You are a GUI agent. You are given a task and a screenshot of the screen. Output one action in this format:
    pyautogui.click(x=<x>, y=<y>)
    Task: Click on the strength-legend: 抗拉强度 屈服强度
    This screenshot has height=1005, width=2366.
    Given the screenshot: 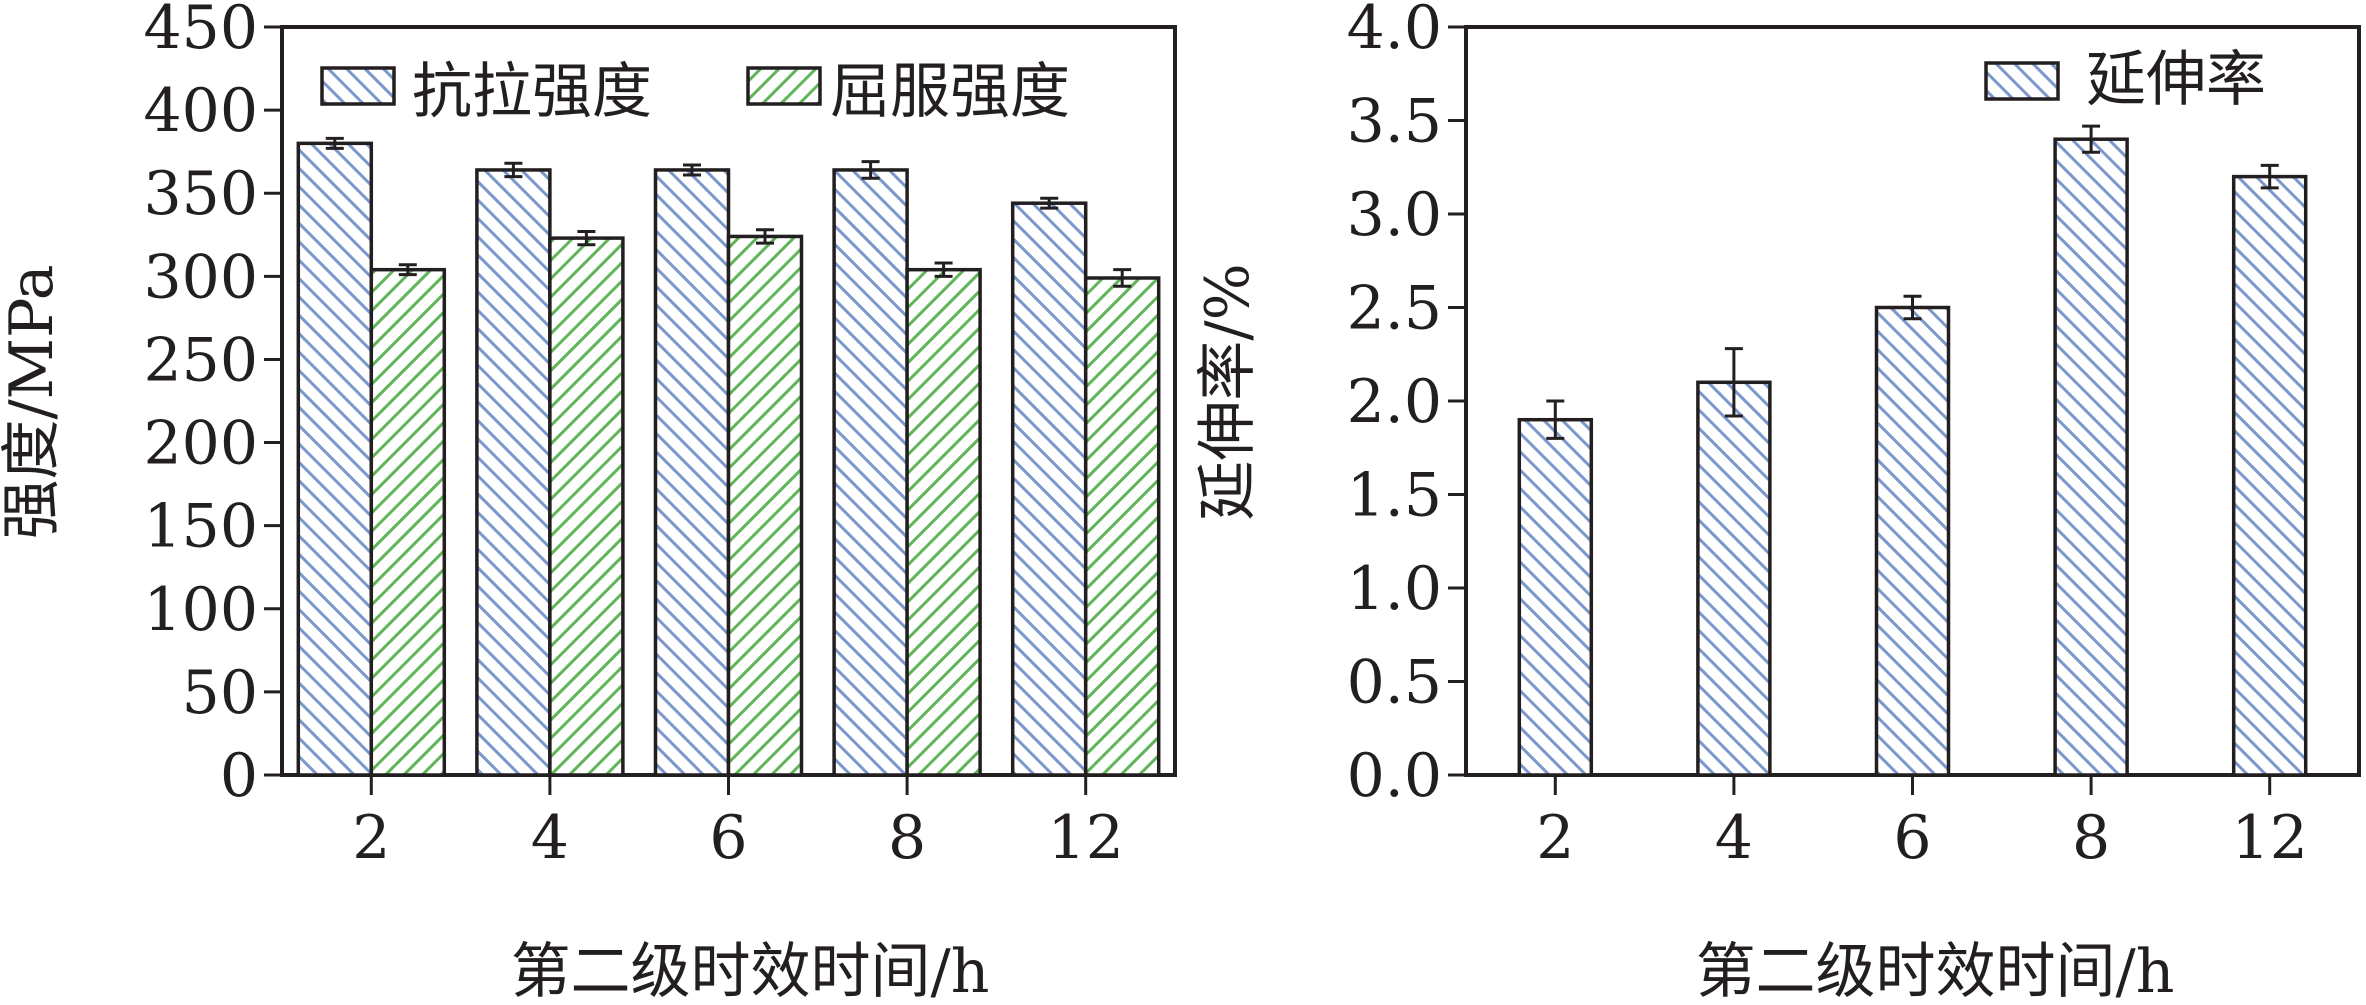 What is the action you would take?
    pyautogui.click(x=695, y=92)
    